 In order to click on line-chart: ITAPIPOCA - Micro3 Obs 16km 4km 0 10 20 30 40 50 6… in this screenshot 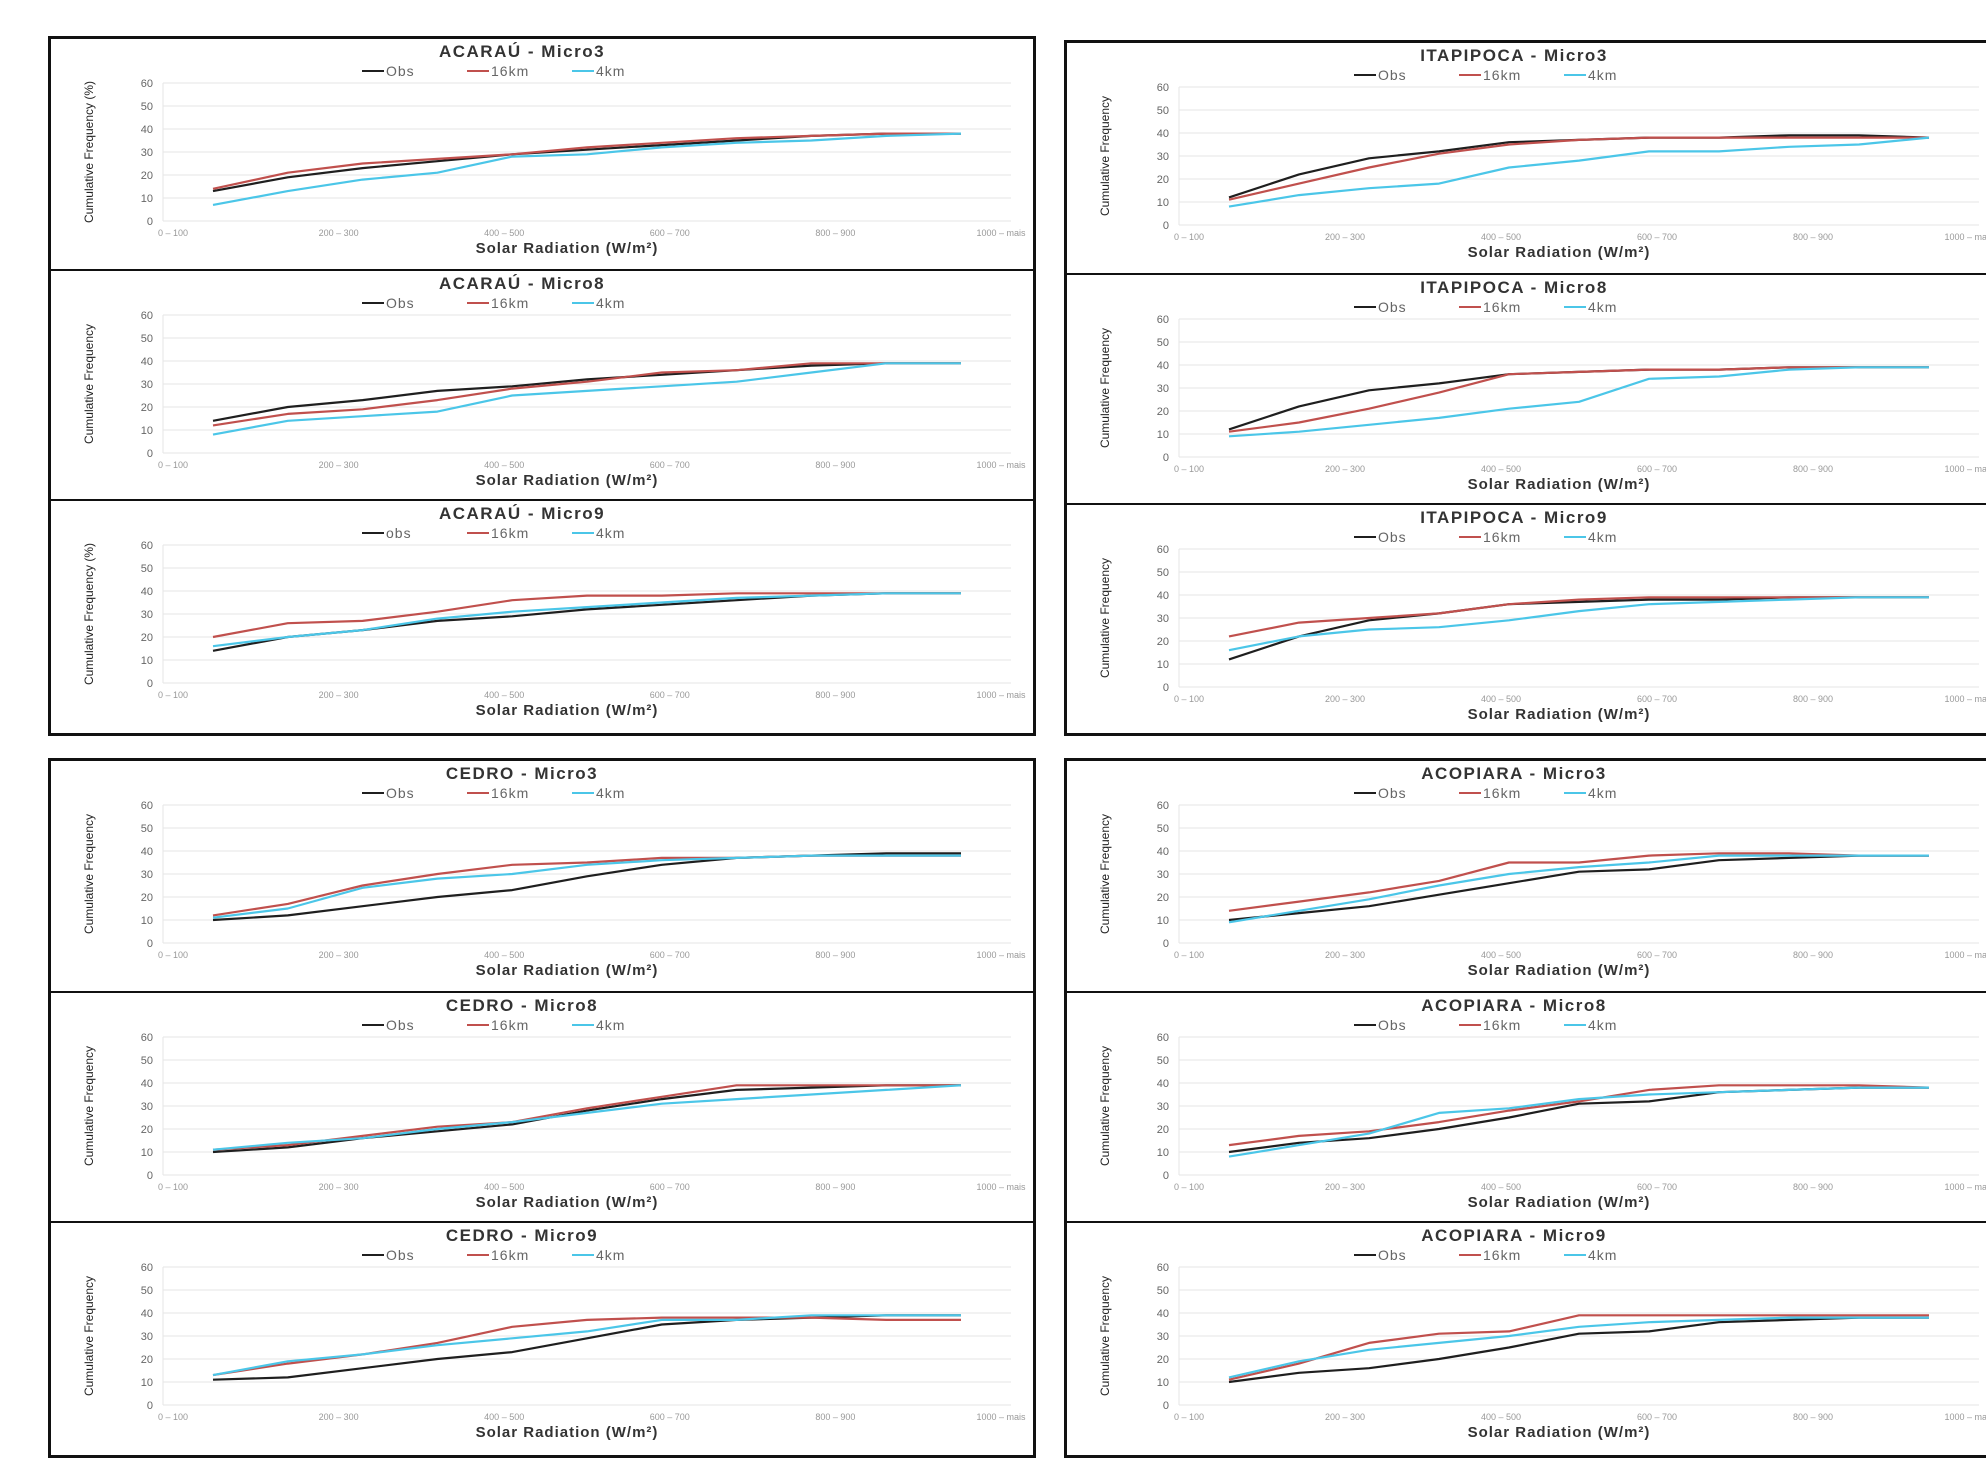, I will do `click(1542, 153)`.